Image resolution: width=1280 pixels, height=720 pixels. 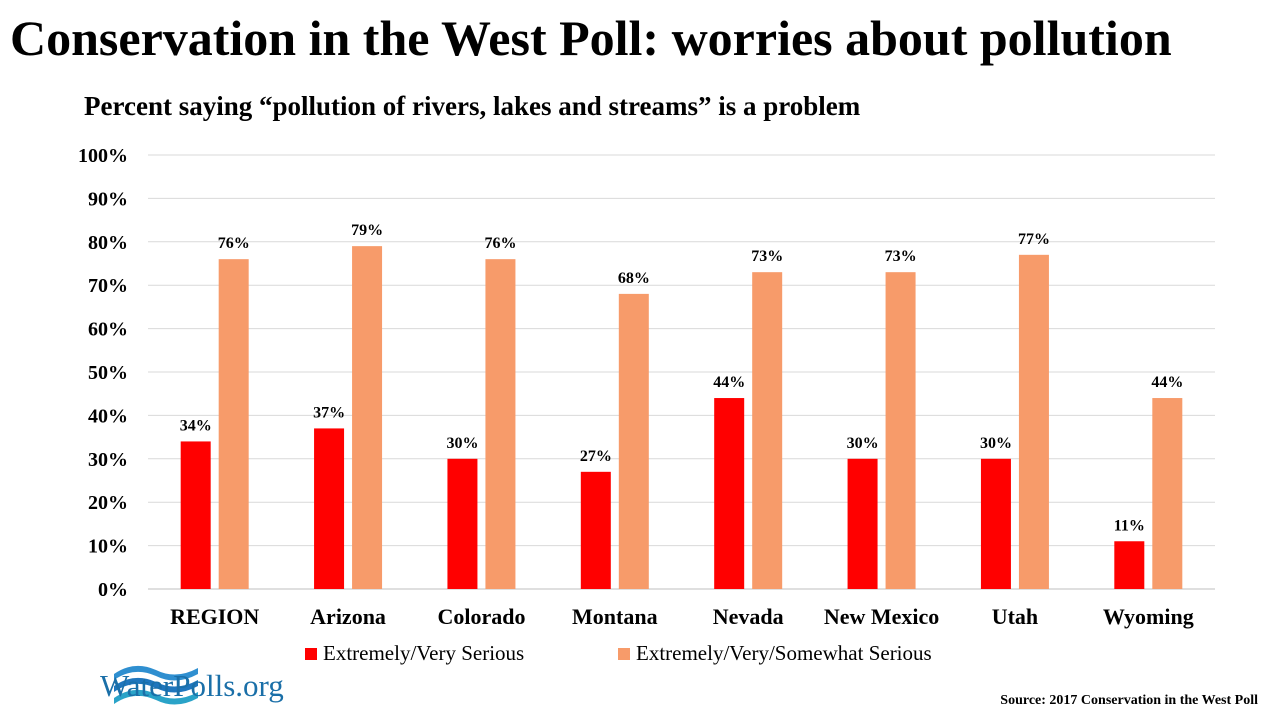 What do you see at coordinates (108, 503) in the screenshot?
I see `y-tick-label: 20%` at bounding box center [108, 503].